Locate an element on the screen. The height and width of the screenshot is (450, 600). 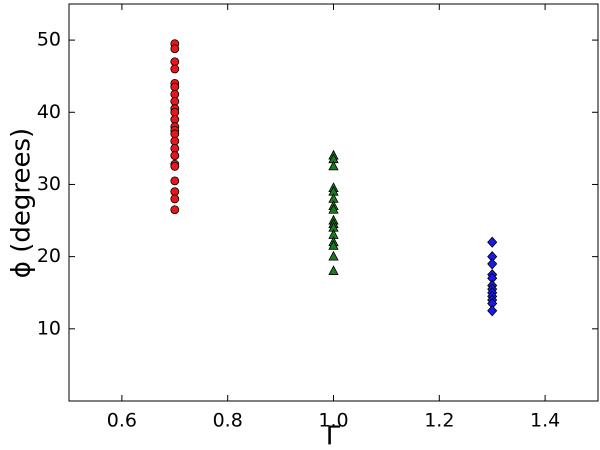
y-tick-label: 20 is located at coordinates (49, 256).